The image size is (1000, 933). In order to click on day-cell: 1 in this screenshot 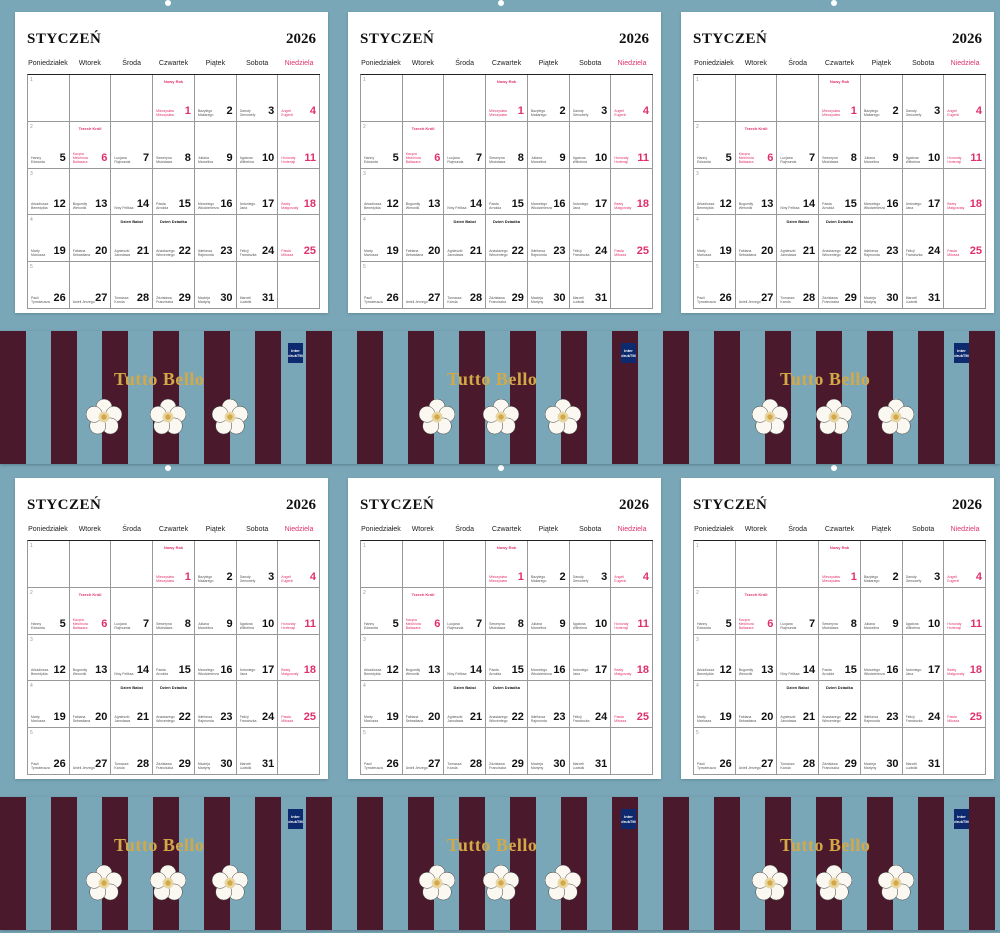, I will do `click(49, 564)`.